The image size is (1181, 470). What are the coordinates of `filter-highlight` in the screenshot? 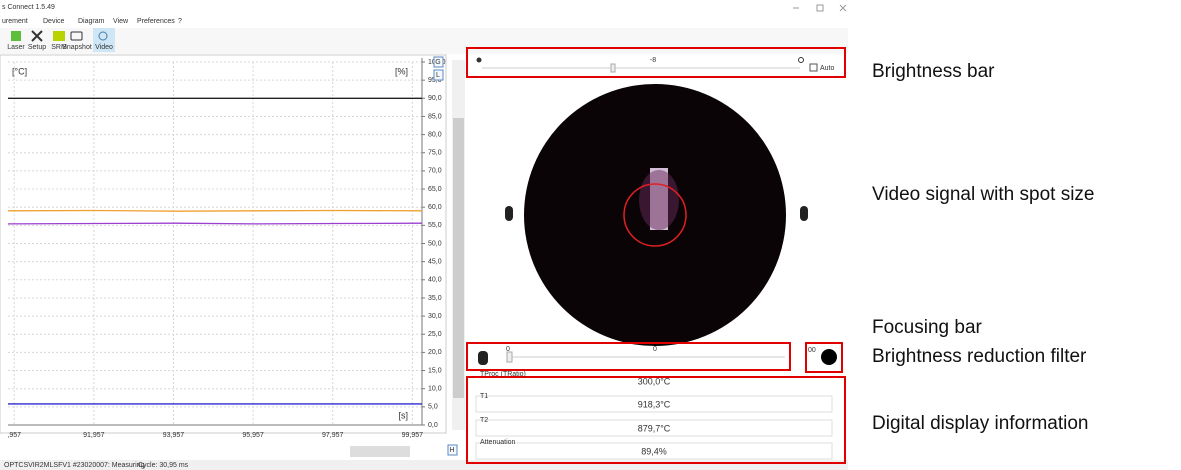 It's located at (824, 357).